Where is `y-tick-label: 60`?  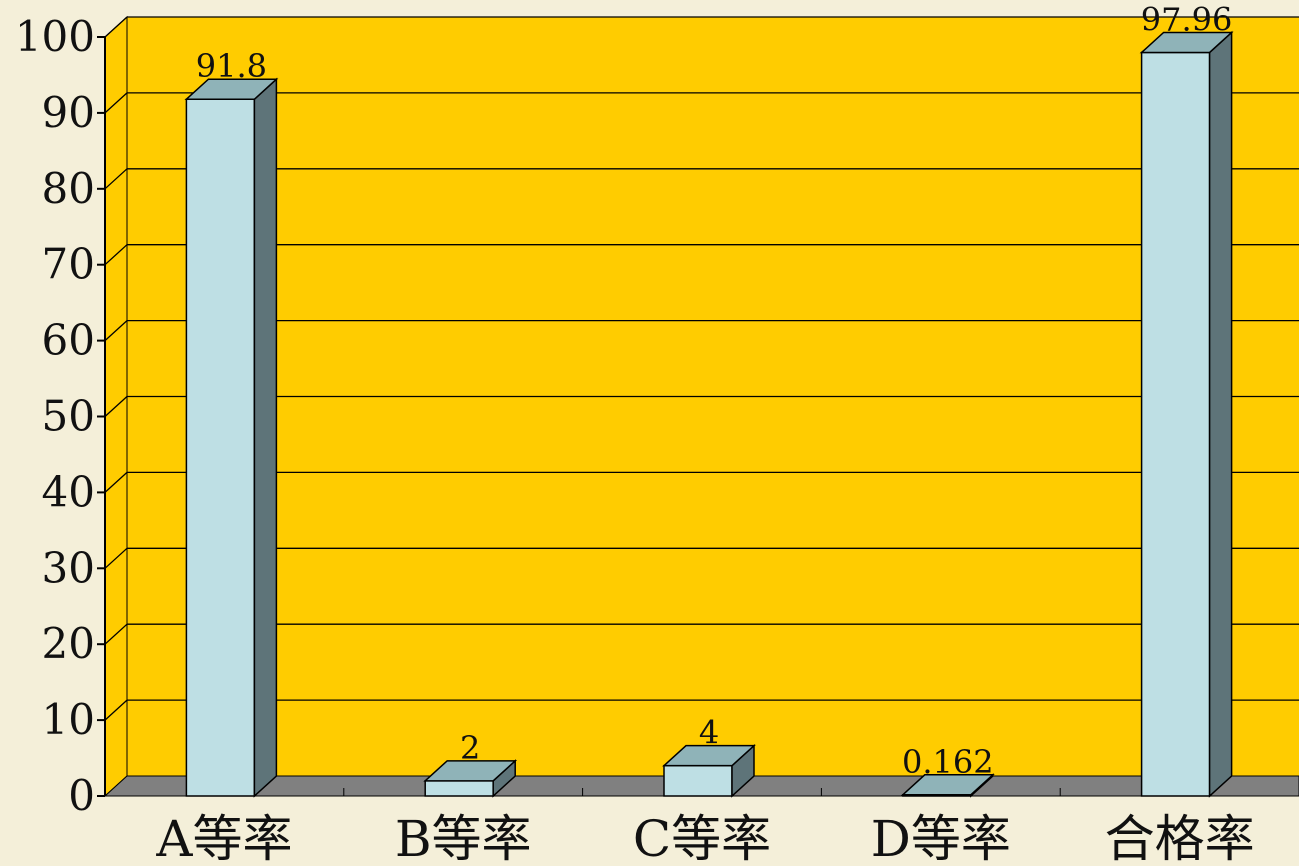
y-tick-label: 60 is located at coordinates (68, 340).